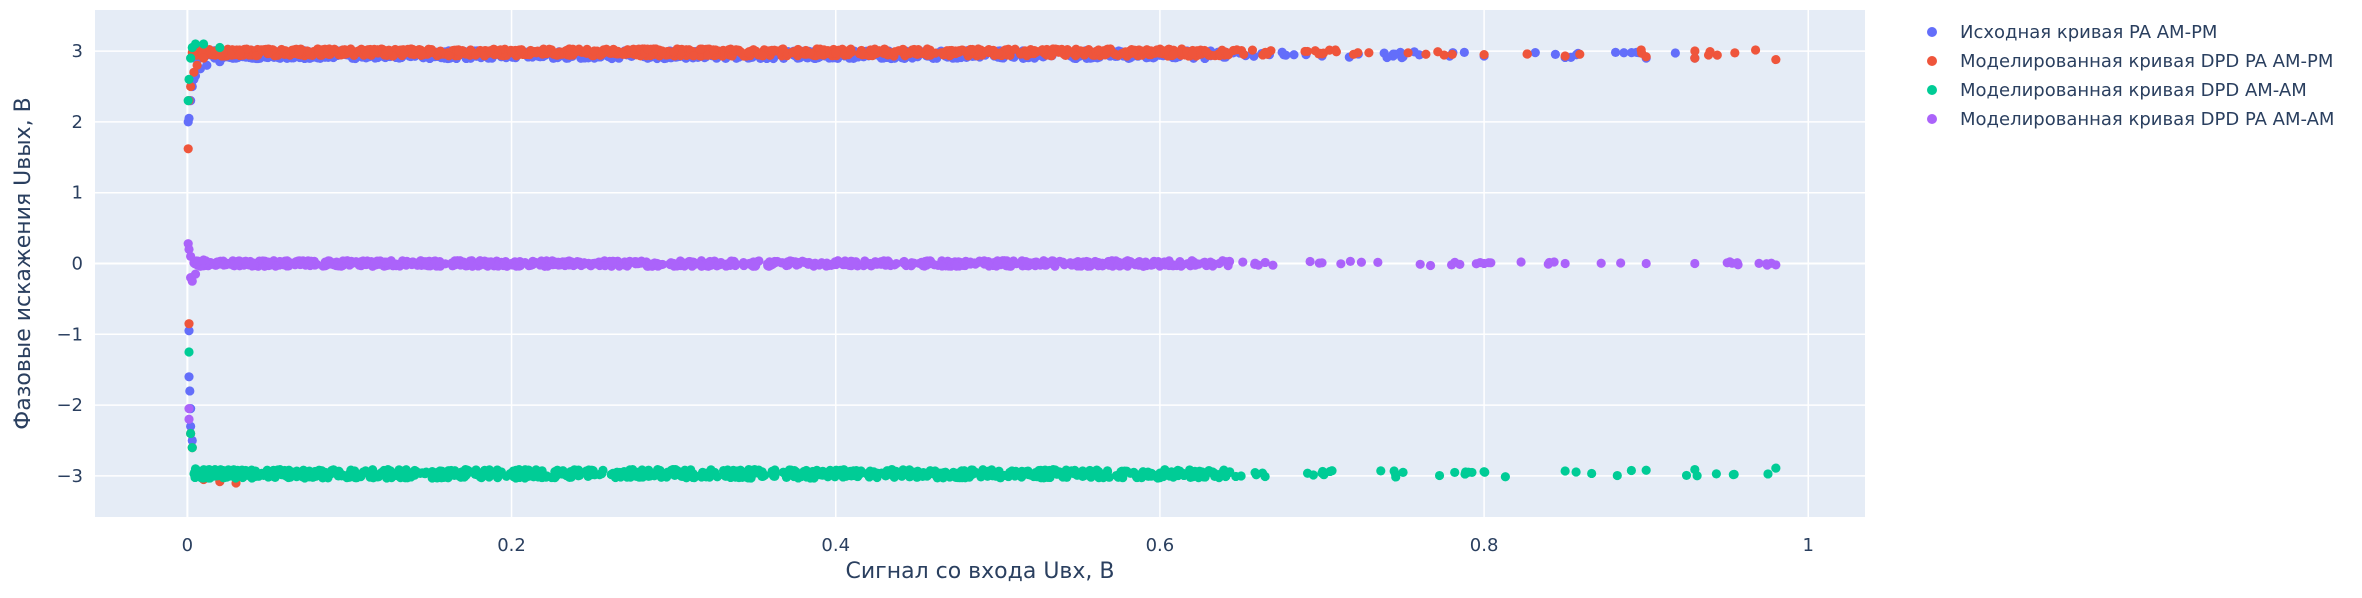 This screenshot has height=598, width=2362. What do you see at coordinates (2117, 90) in the screenshot?
I see `legend-item: Моделированная кривая DPD AM-AM` at bounding box center [2117, 90].